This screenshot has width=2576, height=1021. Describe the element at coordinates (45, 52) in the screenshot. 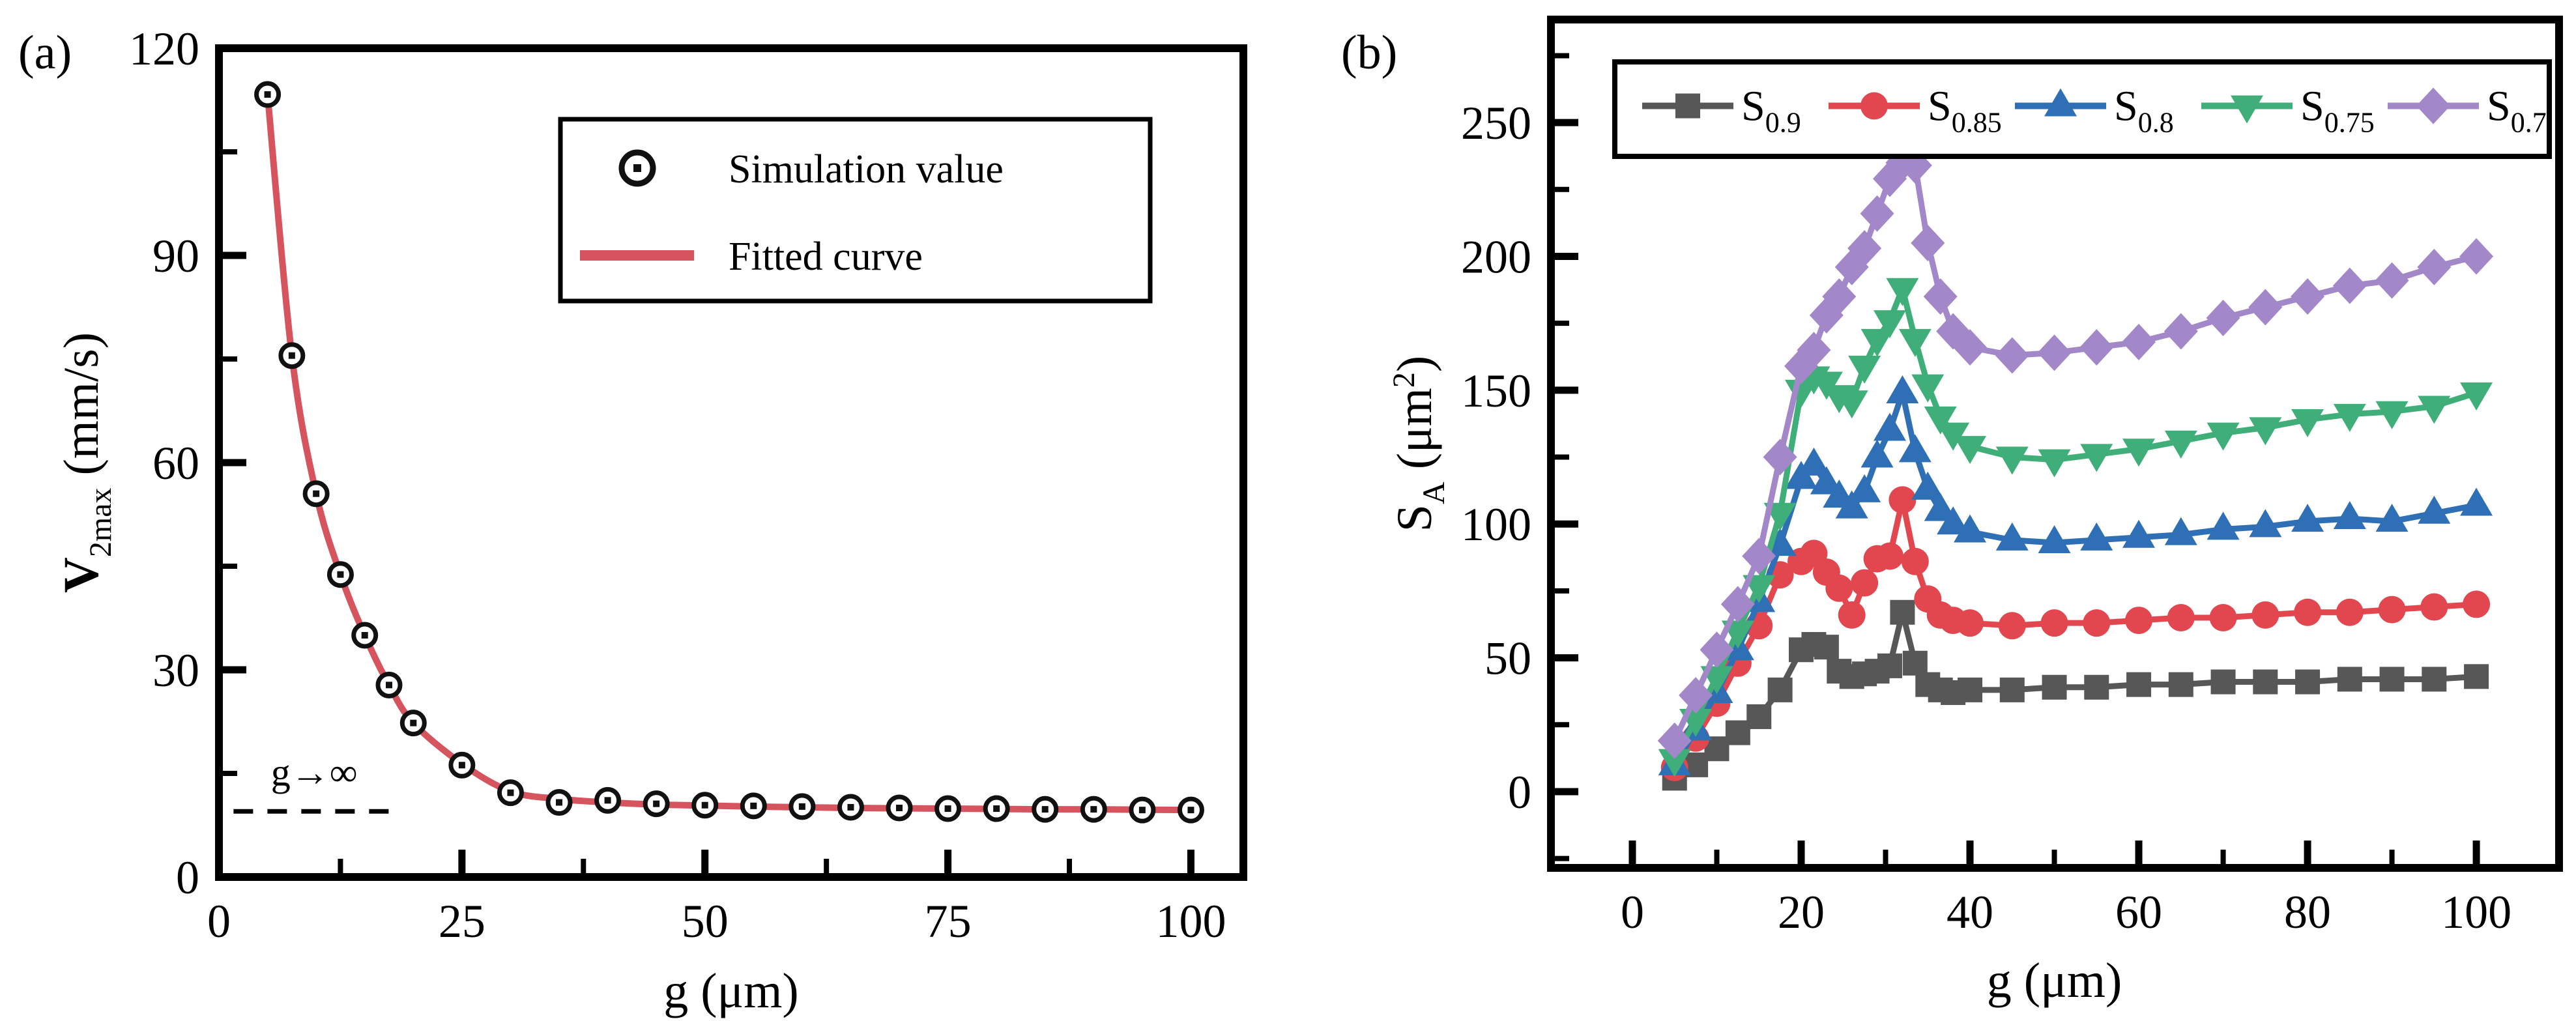

I see `panel-a-label: (a)` at that location.